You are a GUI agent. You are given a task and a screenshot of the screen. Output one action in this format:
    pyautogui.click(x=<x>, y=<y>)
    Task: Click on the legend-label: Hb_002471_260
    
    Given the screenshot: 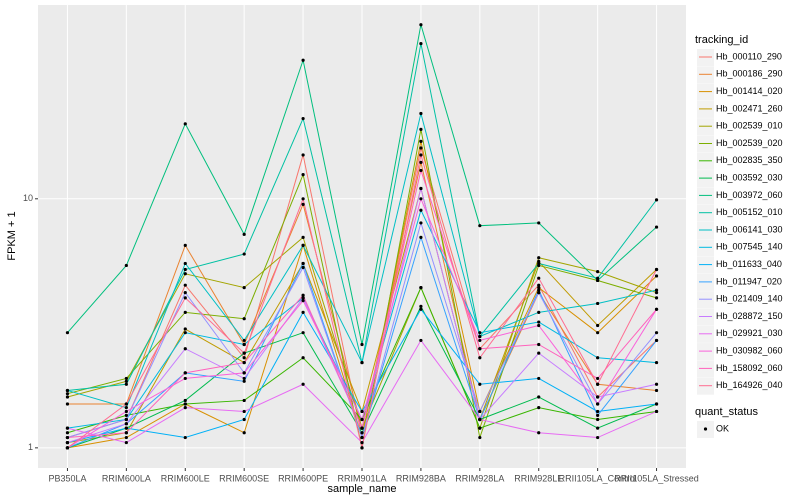 What is the action you would take?
    pyautogui.click(x=749, y=108)
    